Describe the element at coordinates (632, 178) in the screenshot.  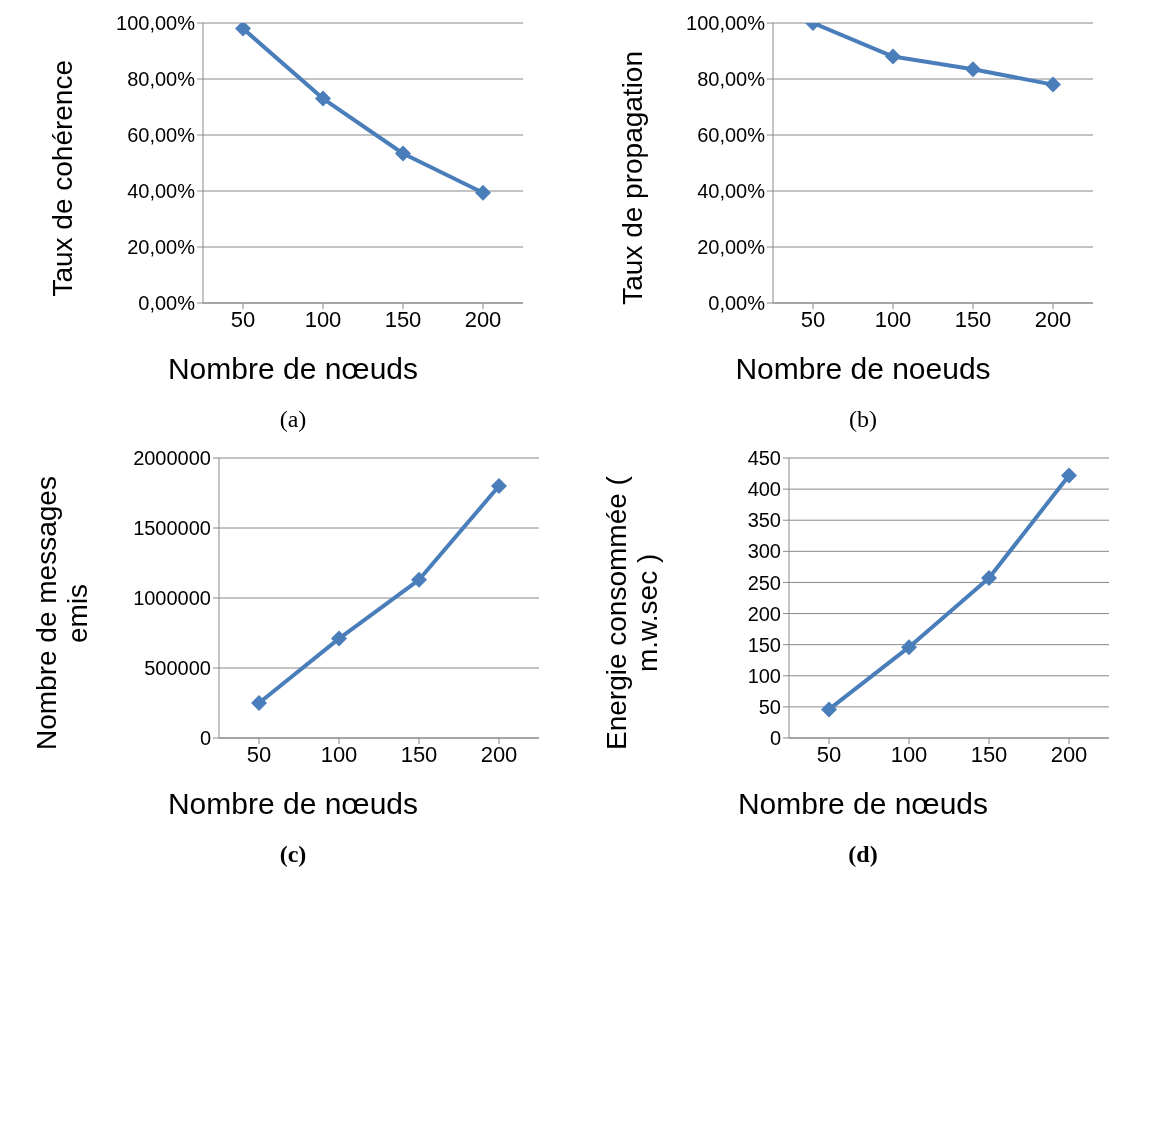
I see `y-axis-title: Taux de propagation` at that location.